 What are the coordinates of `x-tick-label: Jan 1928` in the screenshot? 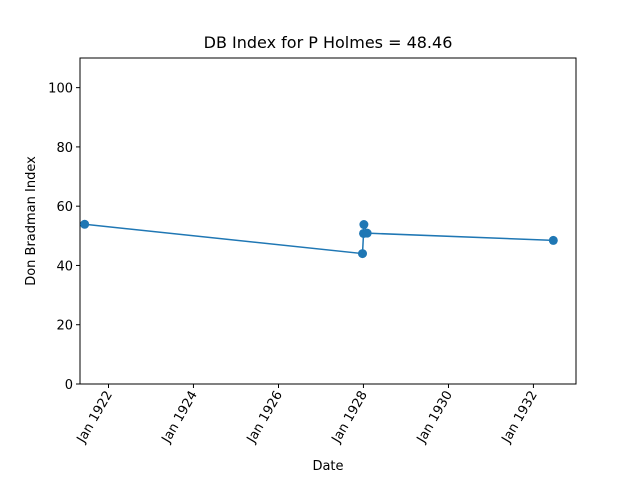 It's located at (350, 418).